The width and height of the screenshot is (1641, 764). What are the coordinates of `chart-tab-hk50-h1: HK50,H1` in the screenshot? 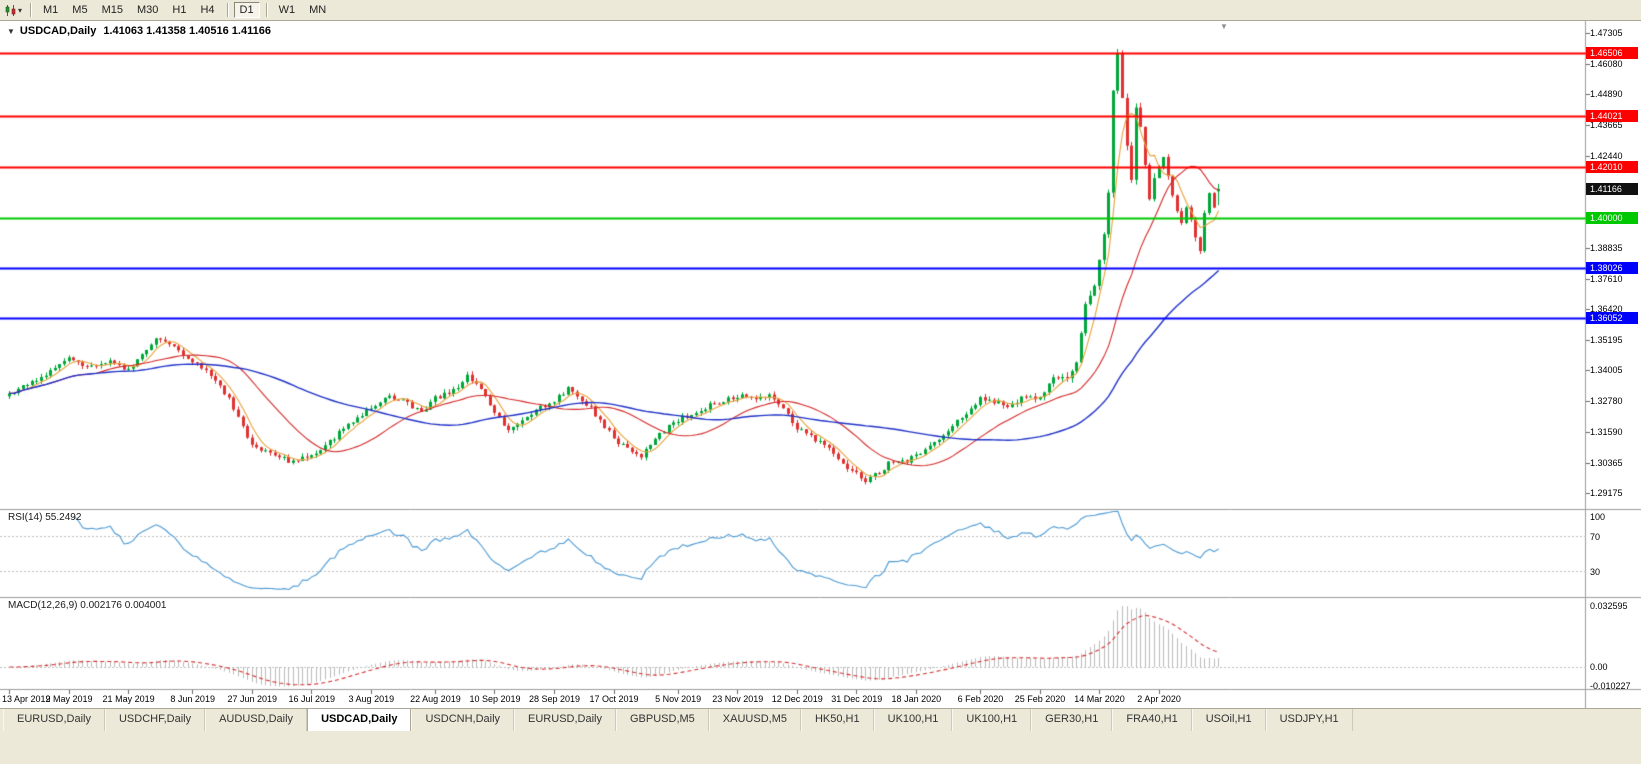 It's located at (837, 720).